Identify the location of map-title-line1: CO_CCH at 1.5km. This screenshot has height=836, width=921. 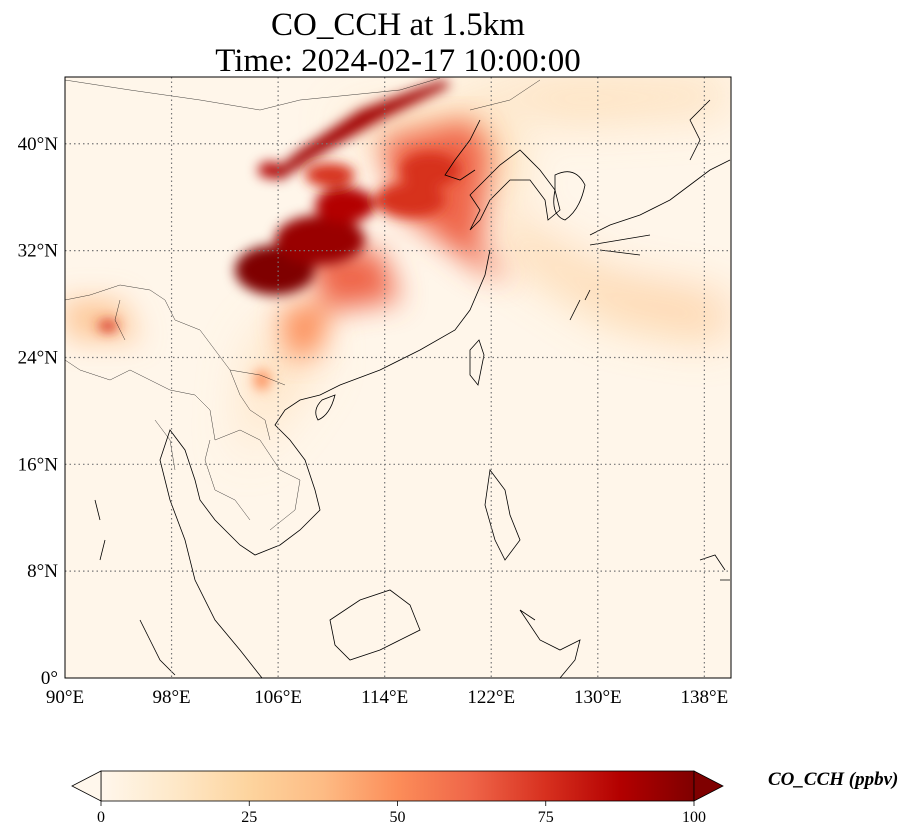
(398, 25).